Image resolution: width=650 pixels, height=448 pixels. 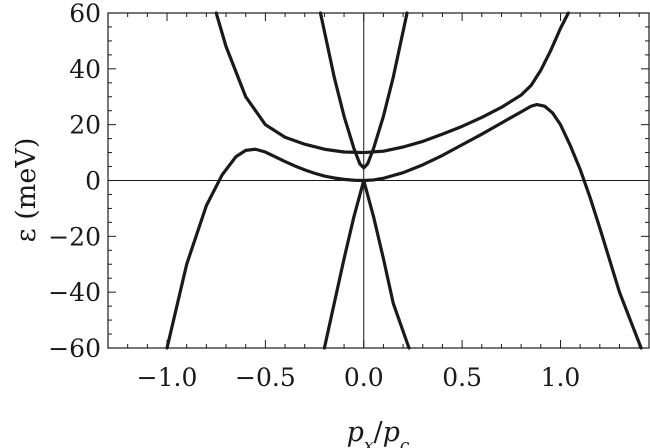 I want to click on y-tick-label: 60, so click(x=85, y=14).